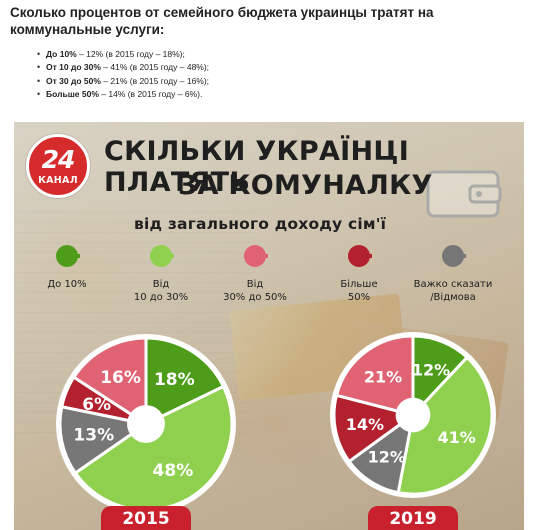 The image size is (534, 530). What do you see at coordinates (280, 55) in the screenshot?
I see `list-item: До 10% – 12% (в 2015 году – 18%);` at bounding box center [280, 55].